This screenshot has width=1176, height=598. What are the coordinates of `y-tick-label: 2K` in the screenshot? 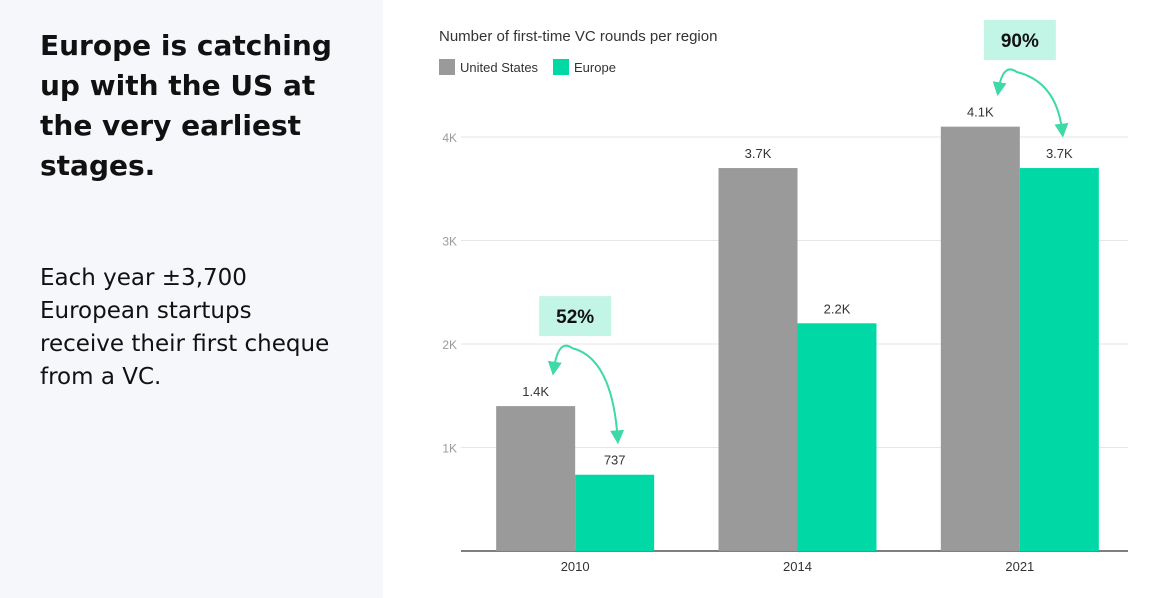 It's located at (449, 345).